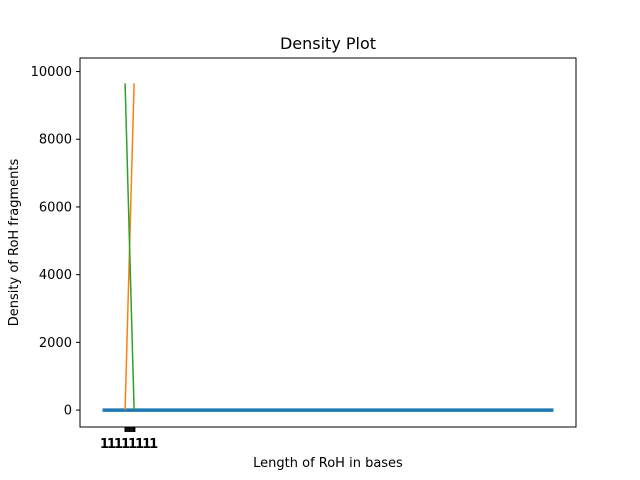  Describe the element at coordinates (51, 72) in the screenshot. I see `y-tick-label: 10000` at that location.